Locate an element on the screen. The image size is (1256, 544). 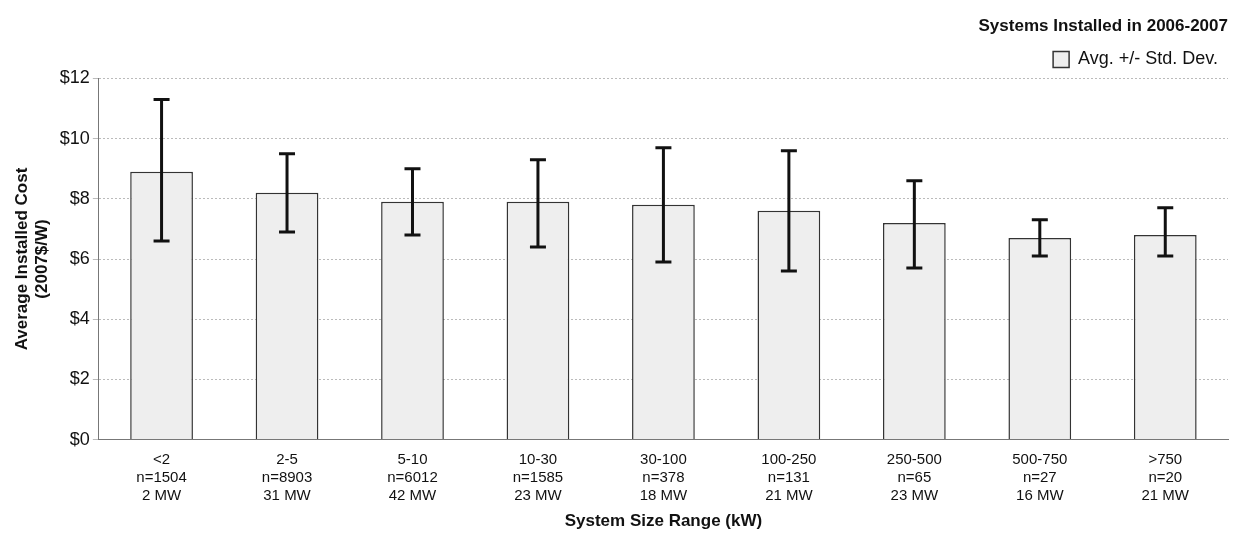
legend-label: Avg. +/- Std. Dev. is located at coordinates (1148, 58).